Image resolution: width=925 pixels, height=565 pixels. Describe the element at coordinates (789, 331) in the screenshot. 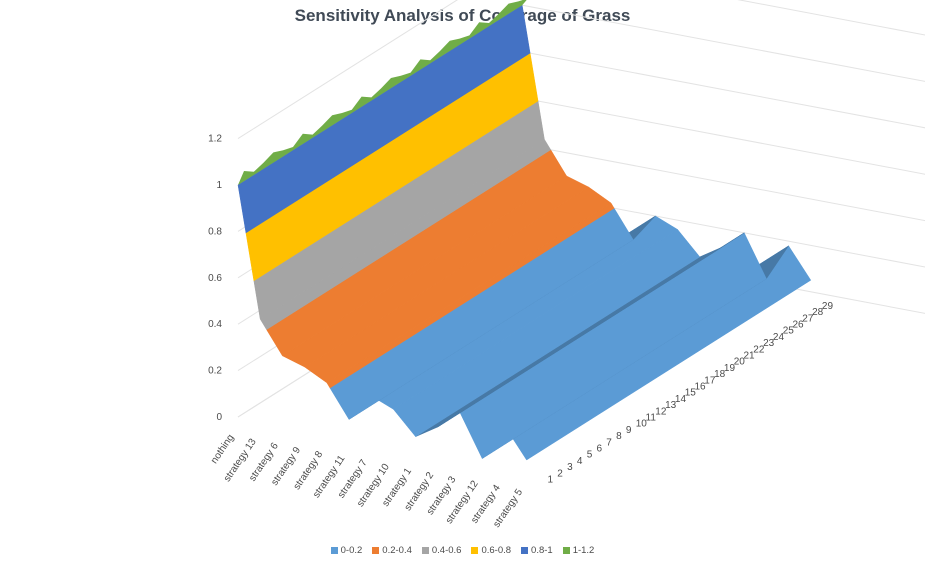

I see `depth-tick-label: 25` at that location.